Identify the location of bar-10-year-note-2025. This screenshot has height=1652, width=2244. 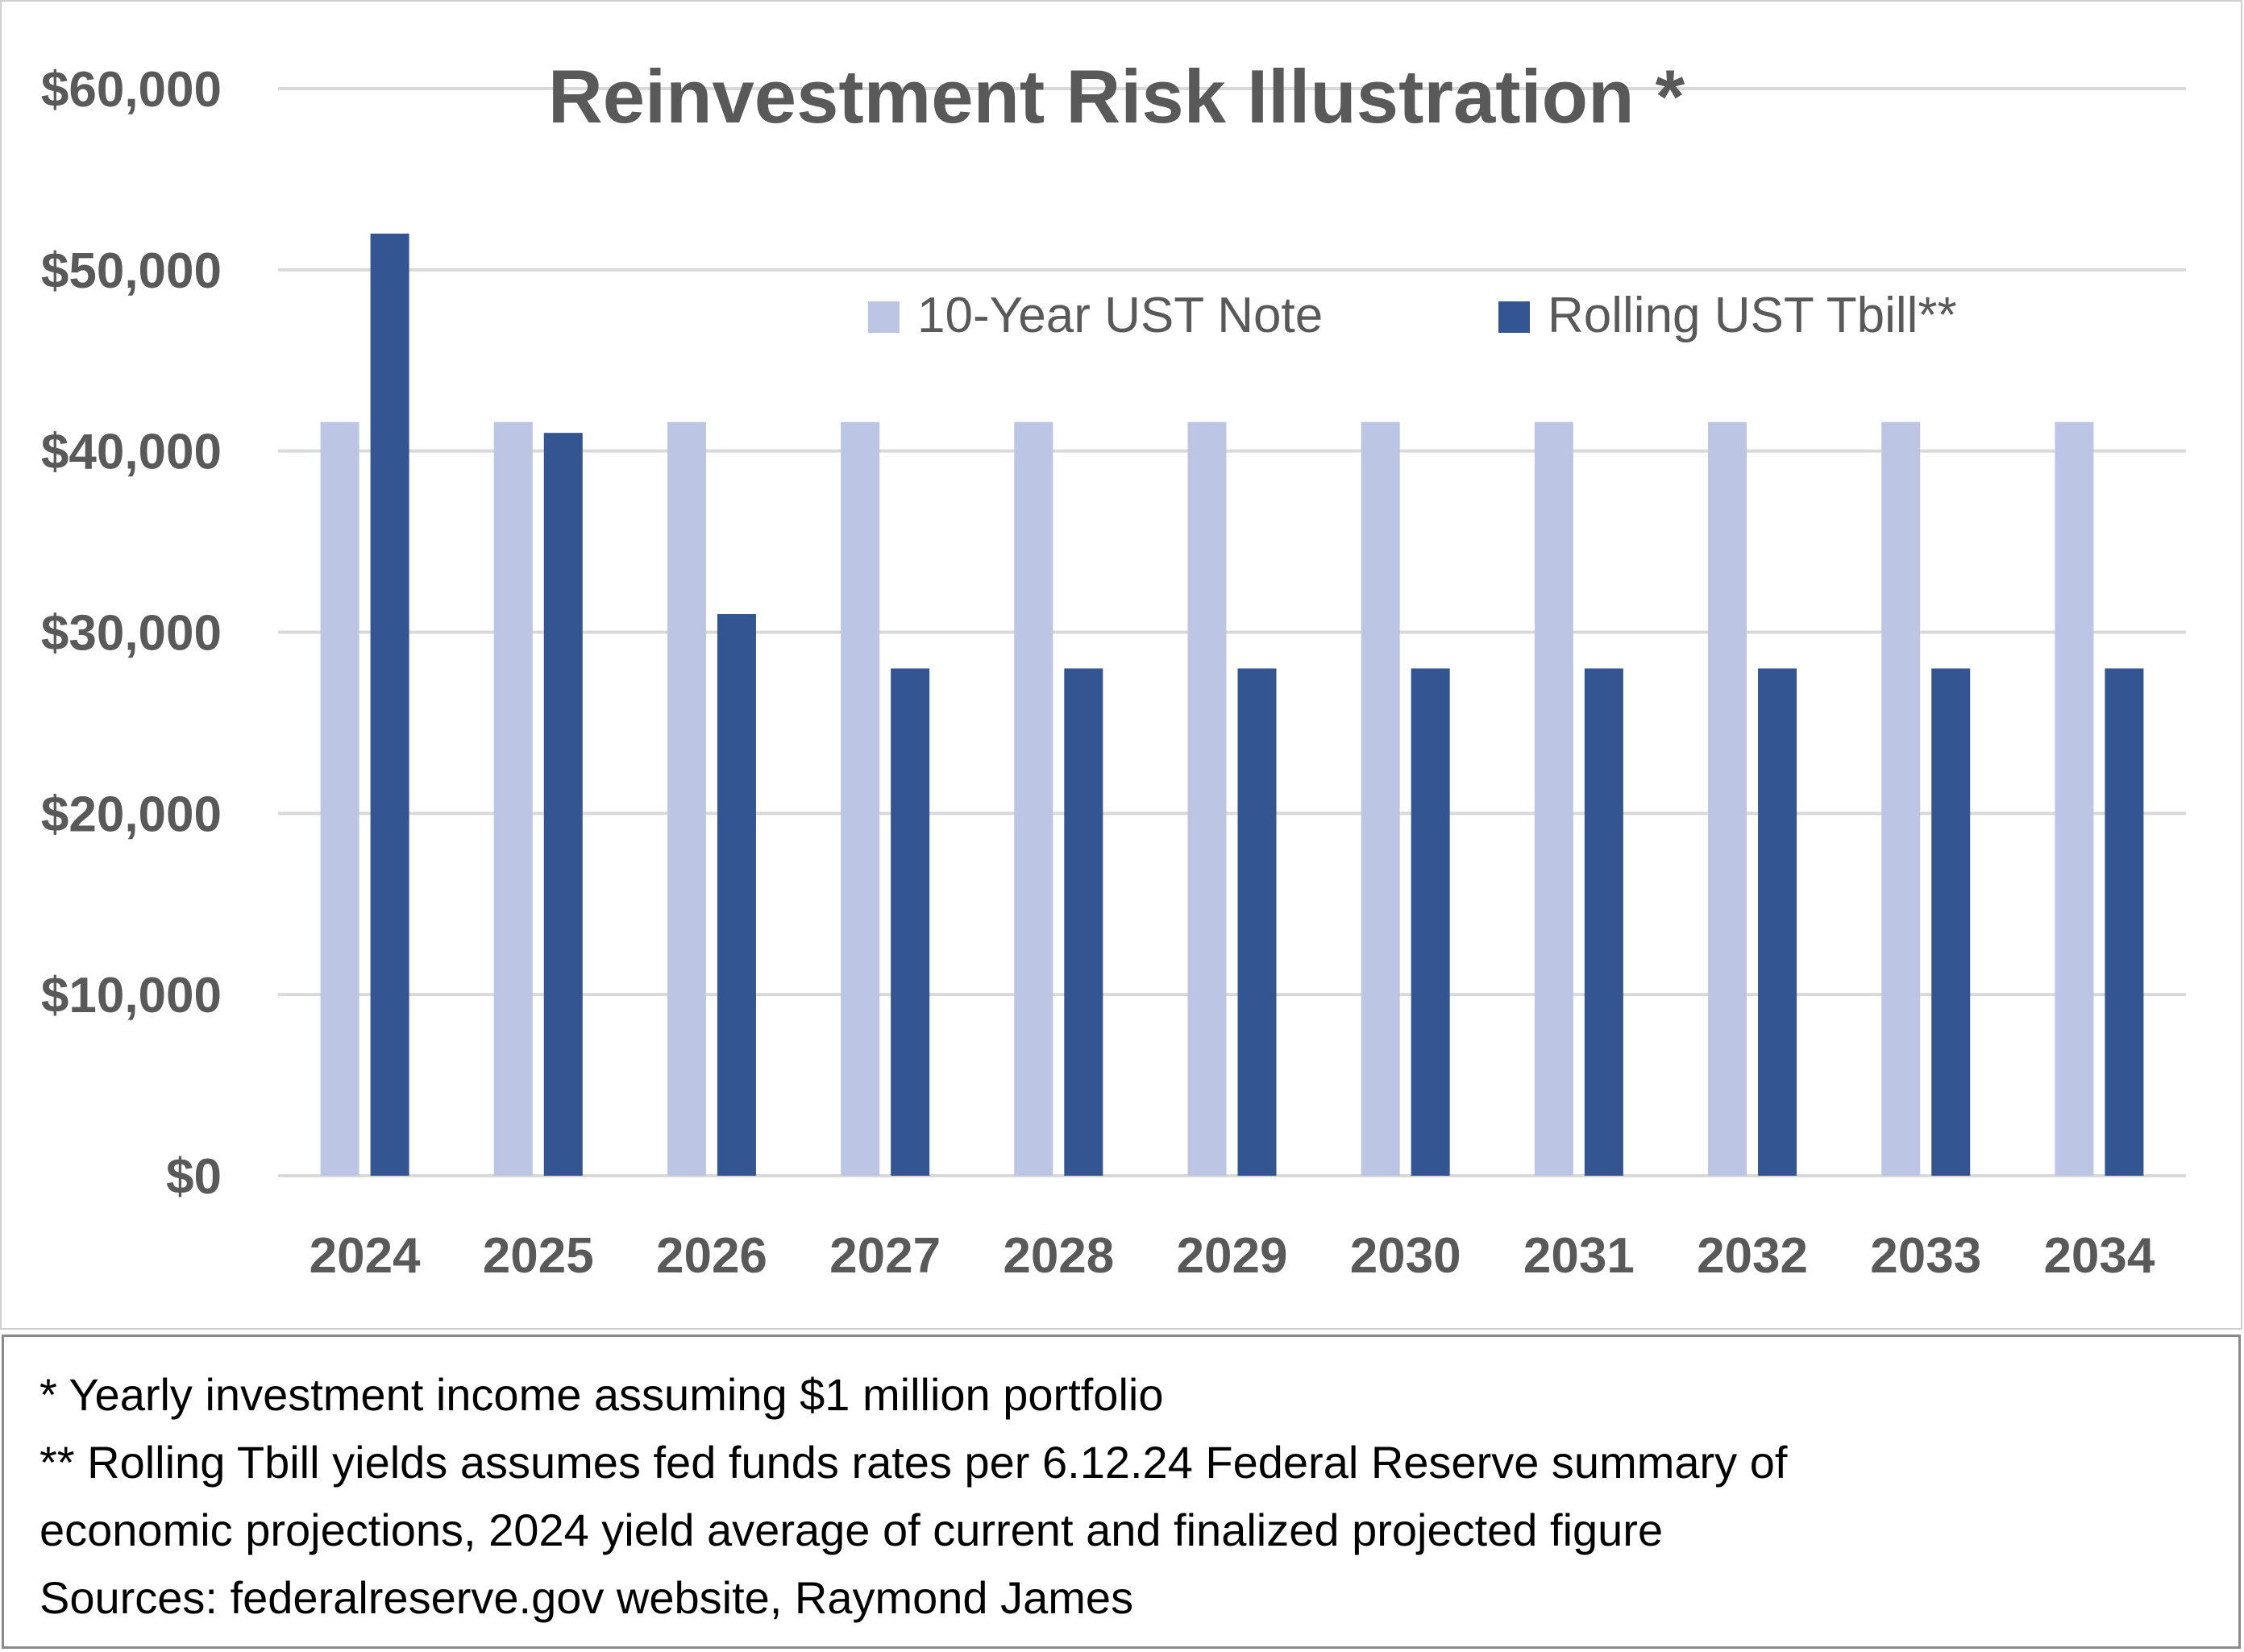
(513, 798).